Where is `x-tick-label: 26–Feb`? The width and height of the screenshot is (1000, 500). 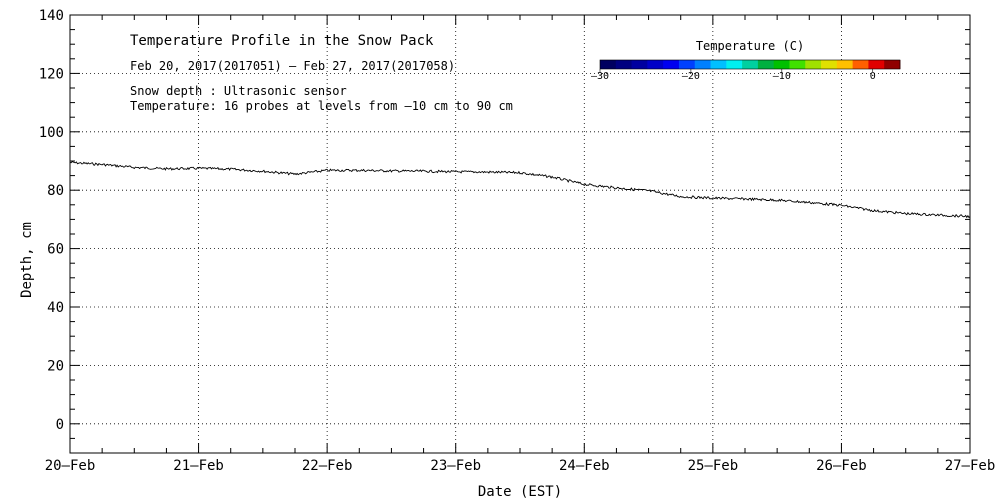 x-tick-label: 26–Feb is located at coordinates (841, 466).